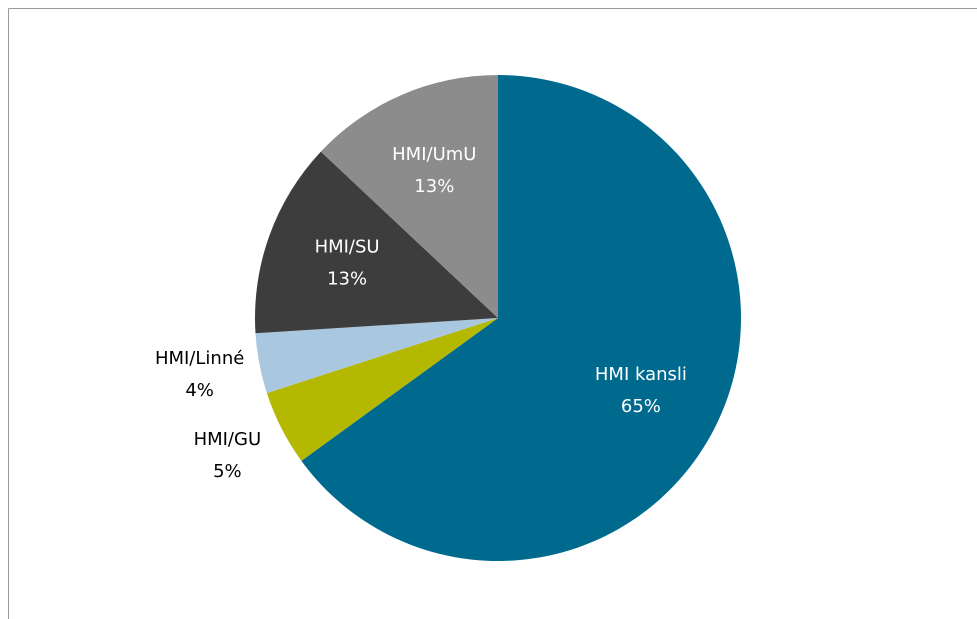 The height and width of the screenshot is (619, 977). Describe the element at coordinates (228, 439) in the screenshot. I see `slice-label: HMI/GU` at that location.